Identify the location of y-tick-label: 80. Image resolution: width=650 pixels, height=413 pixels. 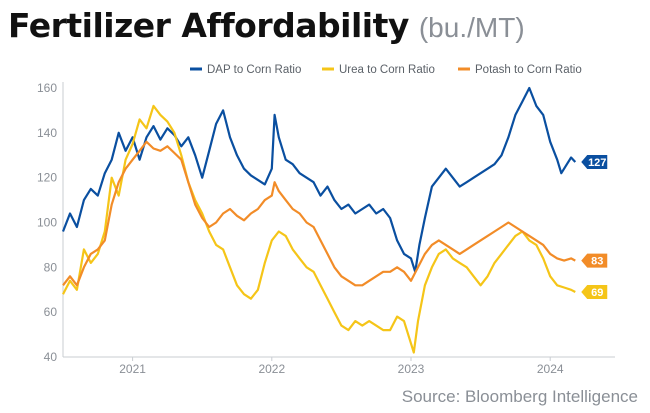
(51, 267).